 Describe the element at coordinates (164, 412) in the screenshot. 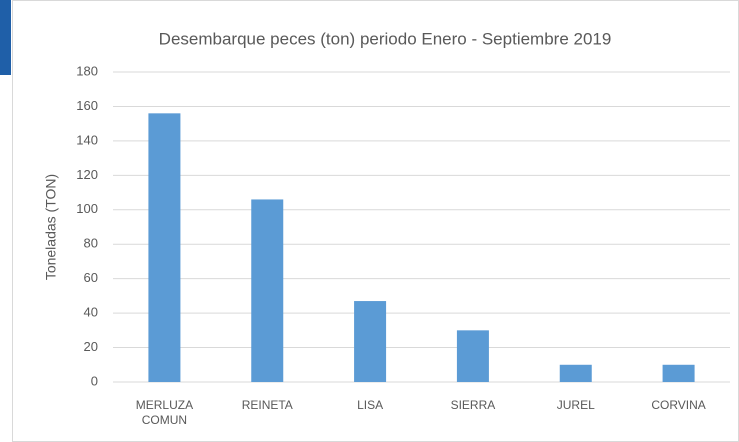

I see `x-tick-label: MERLUZA COMUN` at that location.